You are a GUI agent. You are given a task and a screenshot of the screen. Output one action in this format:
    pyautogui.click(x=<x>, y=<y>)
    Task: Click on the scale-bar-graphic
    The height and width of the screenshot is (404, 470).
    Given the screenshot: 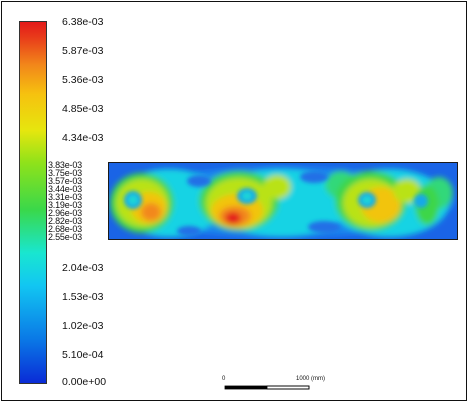 What is the action you would take?
    pyautogui.click(x=267, y=387)
    